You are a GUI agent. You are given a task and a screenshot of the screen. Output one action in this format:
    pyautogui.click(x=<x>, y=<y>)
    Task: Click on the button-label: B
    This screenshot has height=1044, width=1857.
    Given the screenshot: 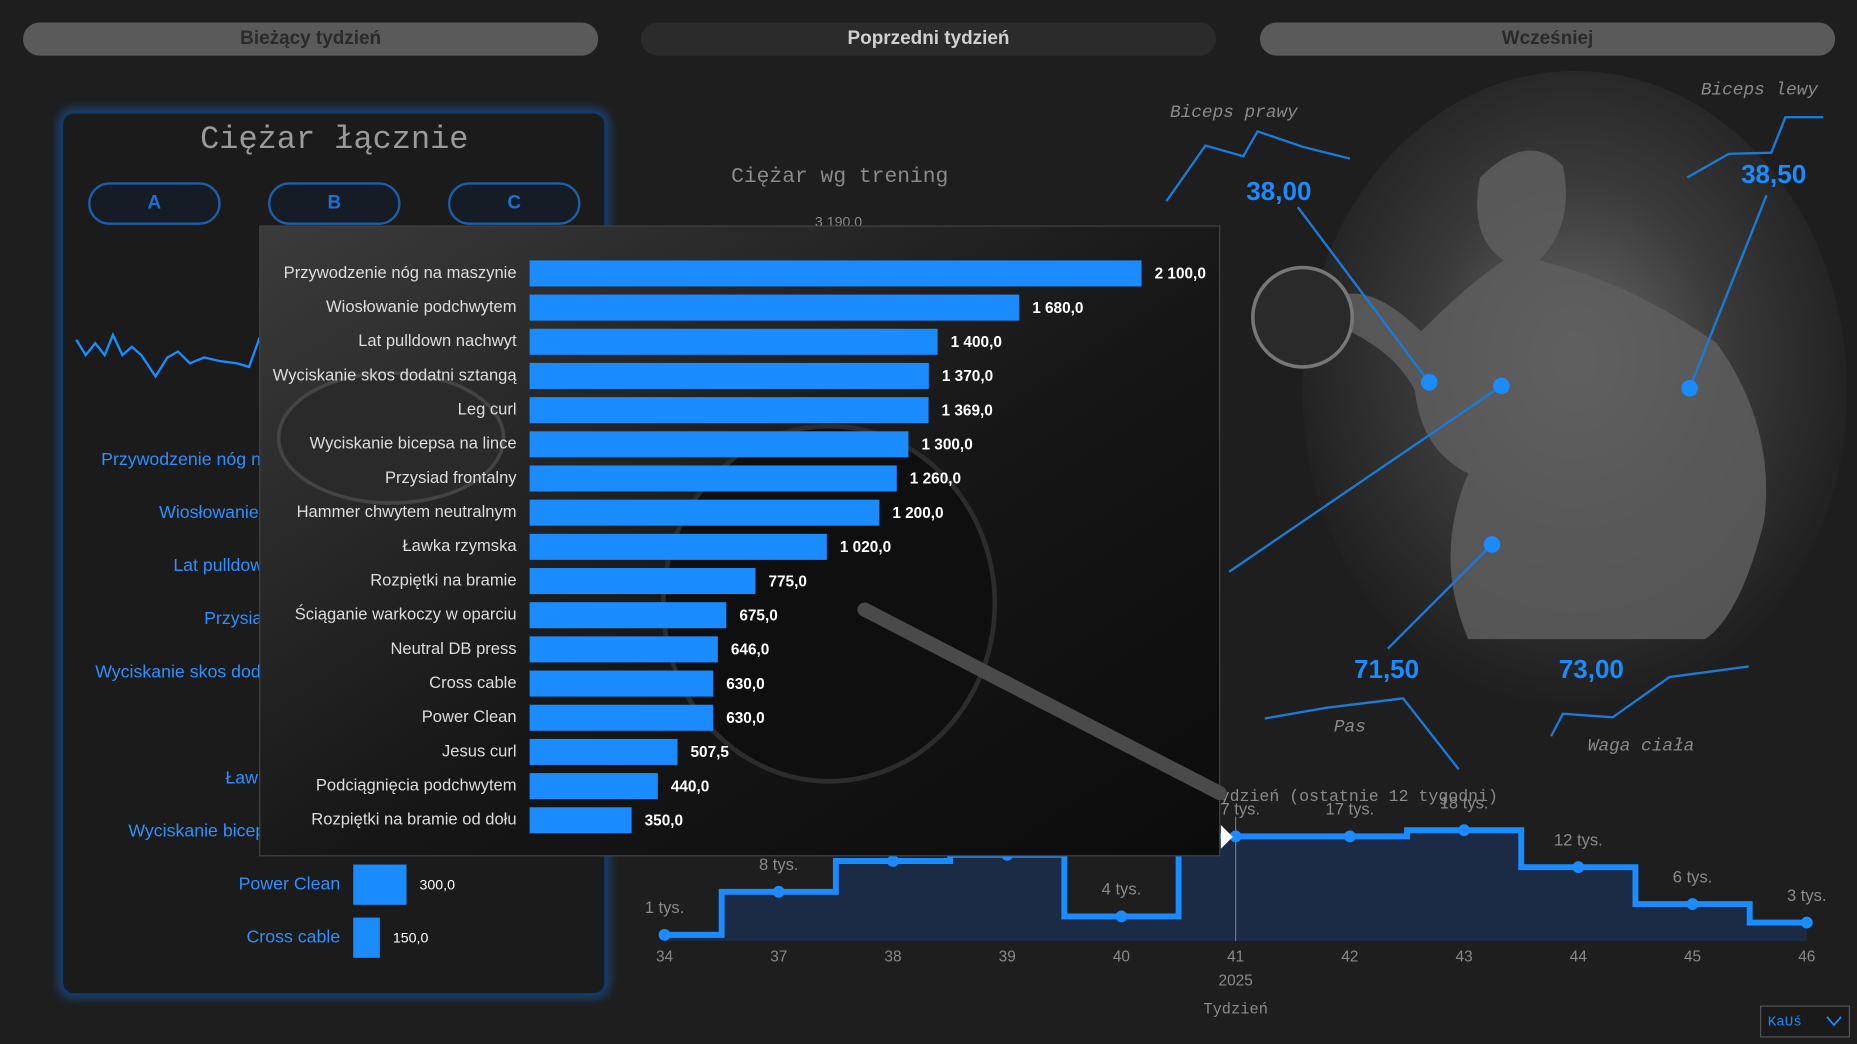 What is the action you would take?
    pyautogui.click(x=334, y=203)
    